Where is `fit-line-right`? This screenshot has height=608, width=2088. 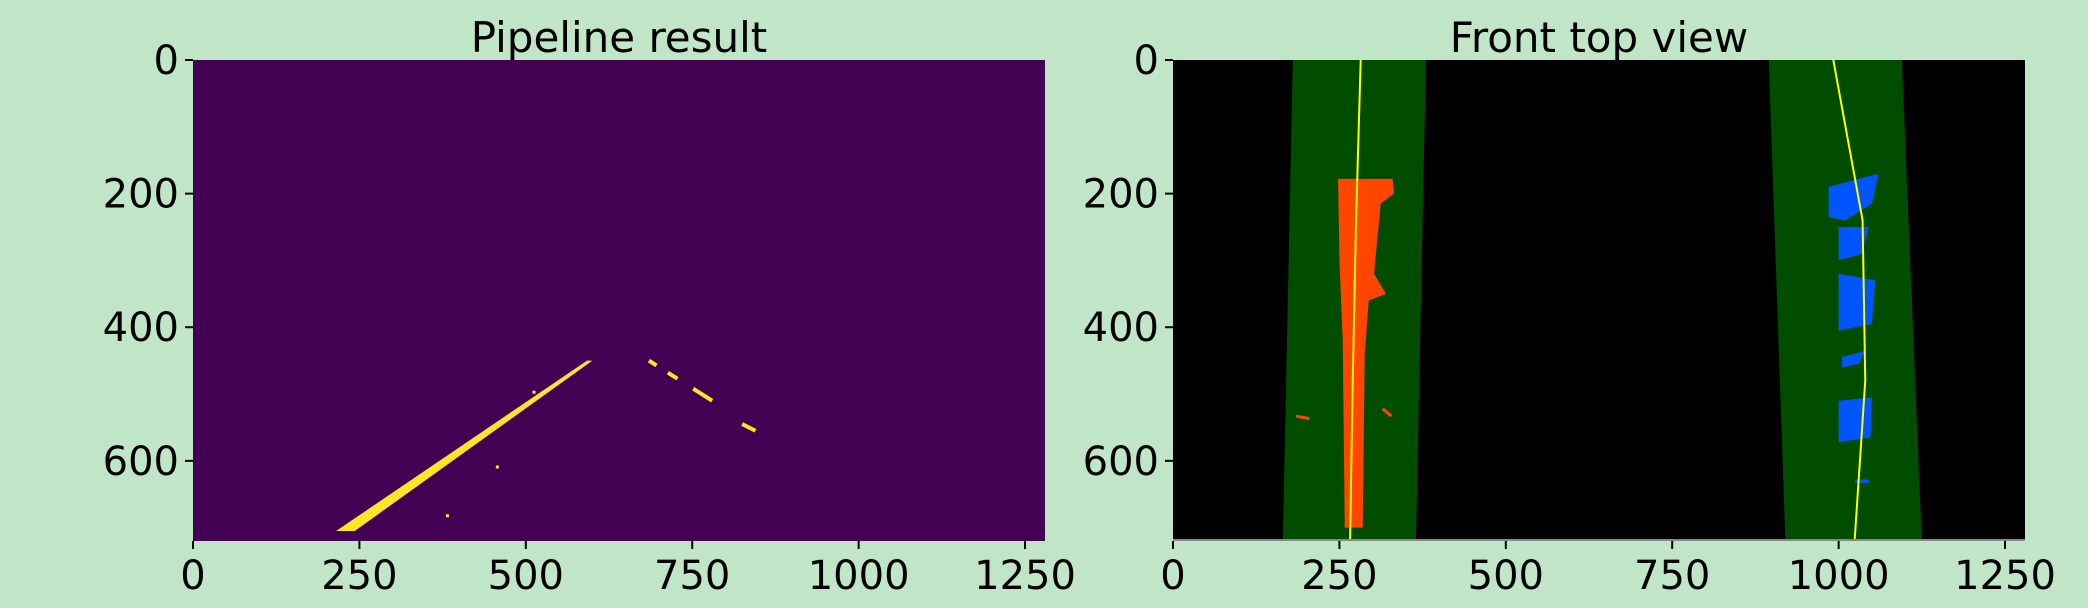 fit-line-right is located at coordinates (1849, 300).